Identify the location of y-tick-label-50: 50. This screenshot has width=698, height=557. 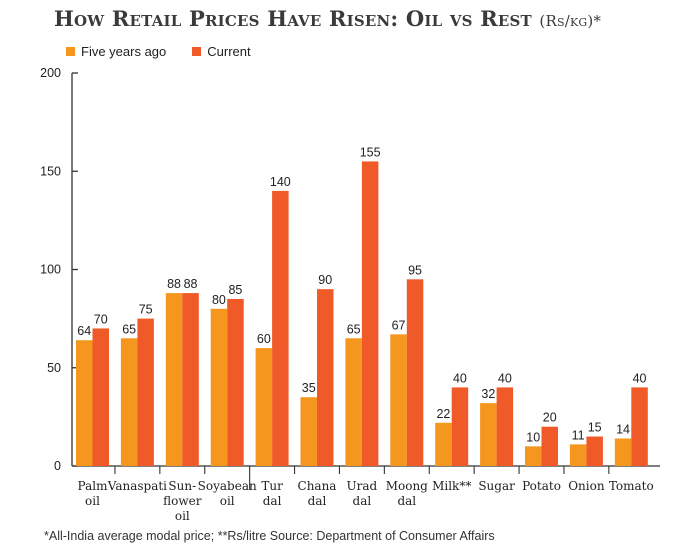
(54, 368).